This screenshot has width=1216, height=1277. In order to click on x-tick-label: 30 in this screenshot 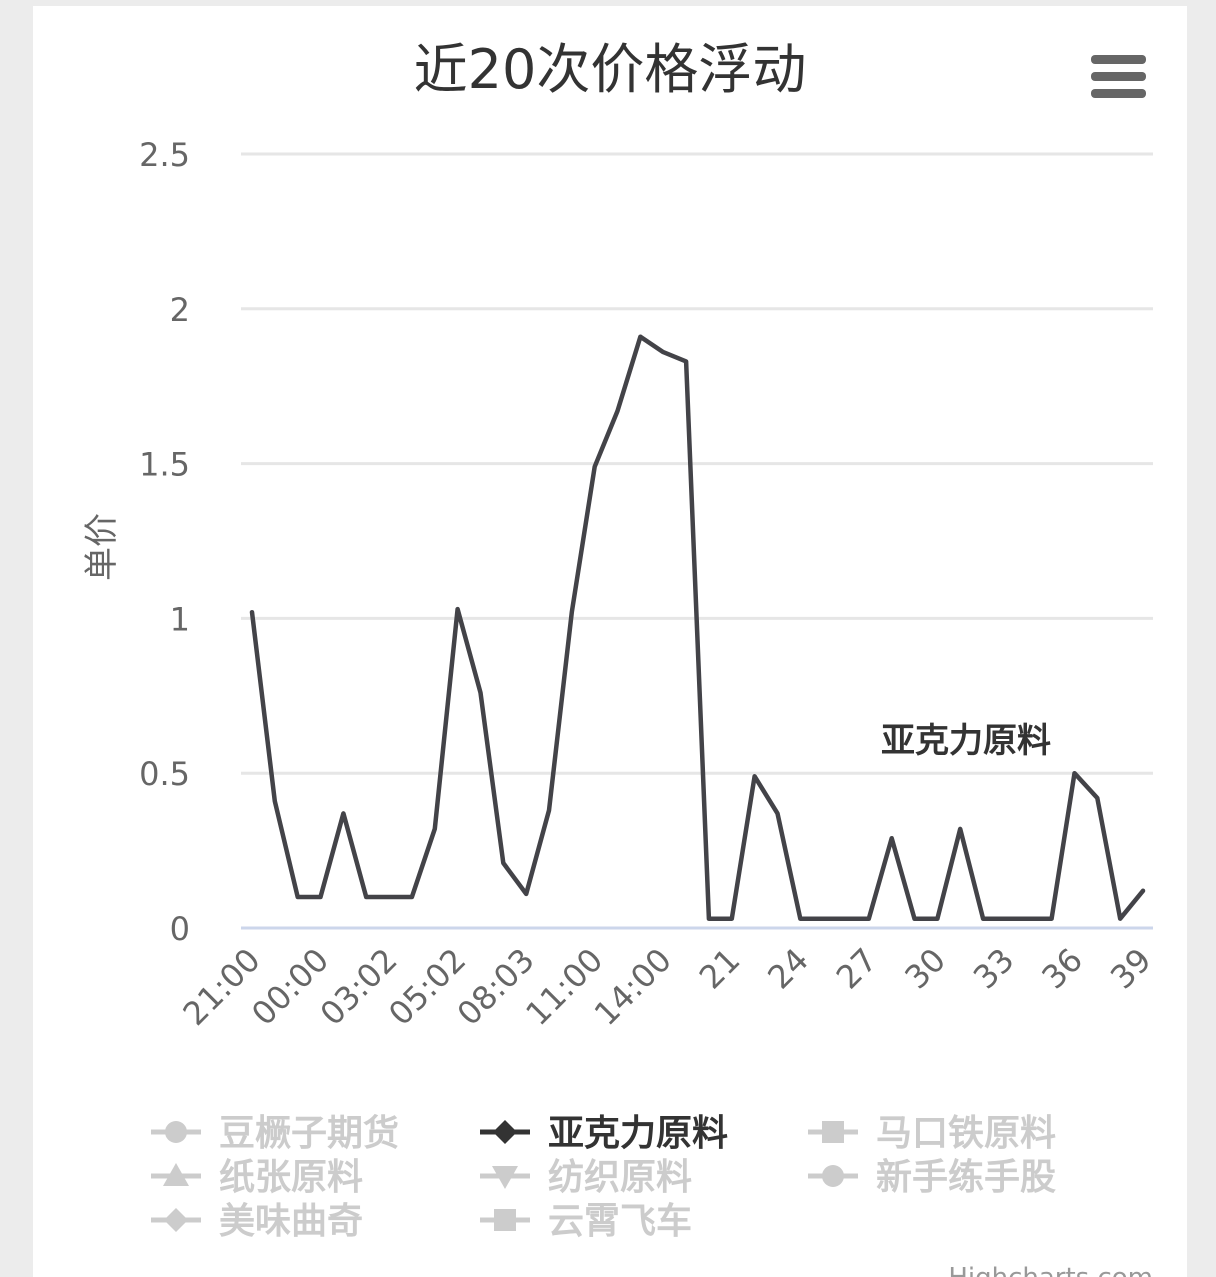, I will do `click(925, 969)`.